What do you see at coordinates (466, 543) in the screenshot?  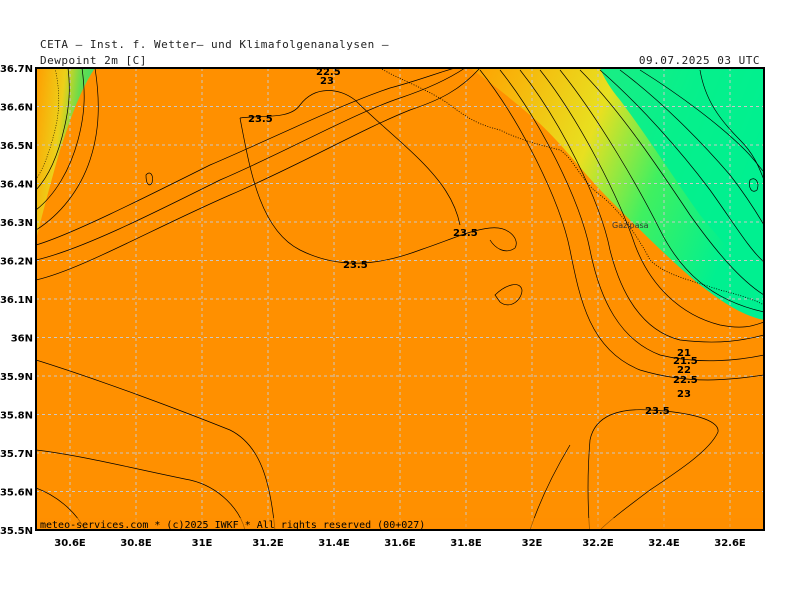 I see `lon-tick-label: 31.8E` at bounding box center [466, 543].